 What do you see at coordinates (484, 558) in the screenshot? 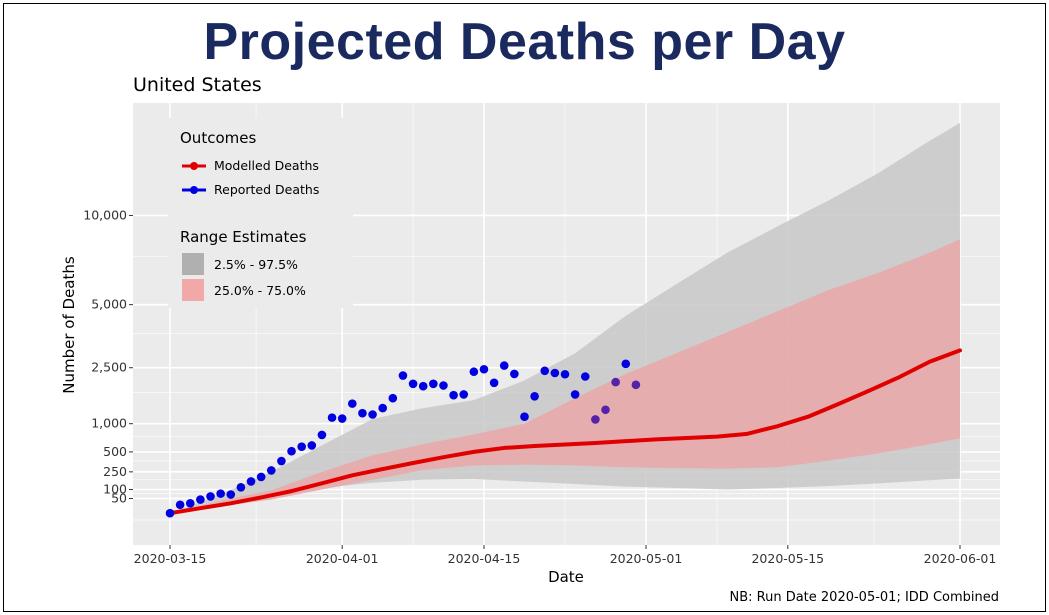
I see `x-tick-label: 2020-04-15` at bounding box center [484, 558].